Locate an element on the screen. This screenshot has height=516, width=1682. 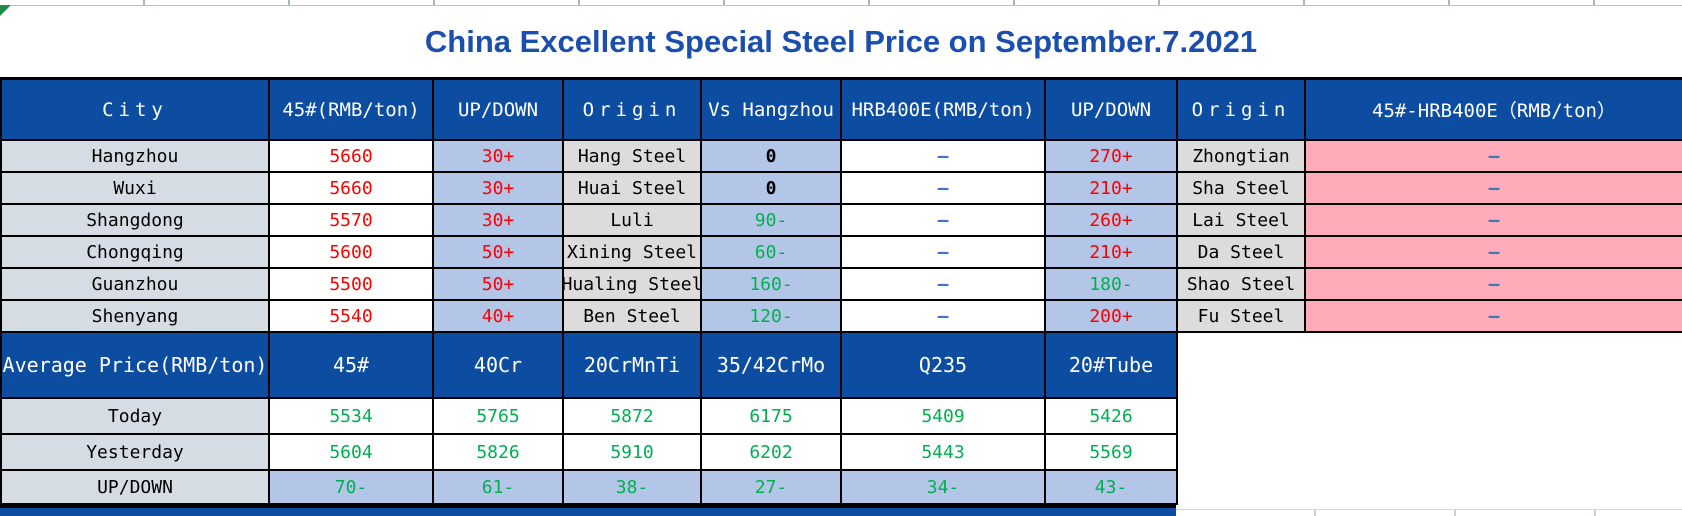
updown2-cell: 260+ is located at coordinates (1112, 221).